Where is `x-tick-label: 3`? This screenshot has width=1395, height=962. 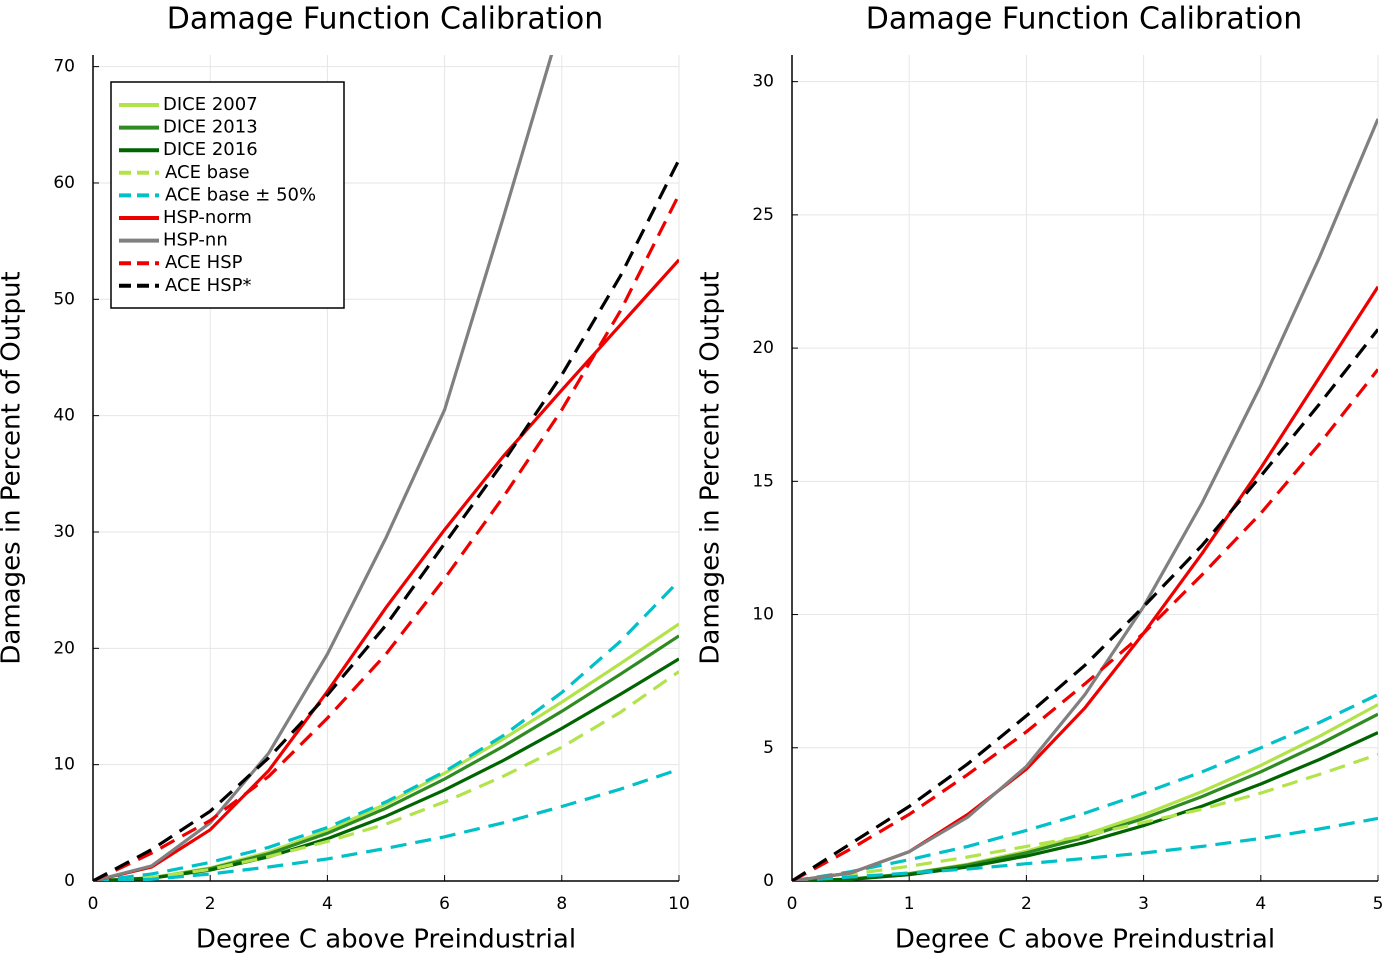
x-tick-label: 3 is located at coordinates (1143, 904).